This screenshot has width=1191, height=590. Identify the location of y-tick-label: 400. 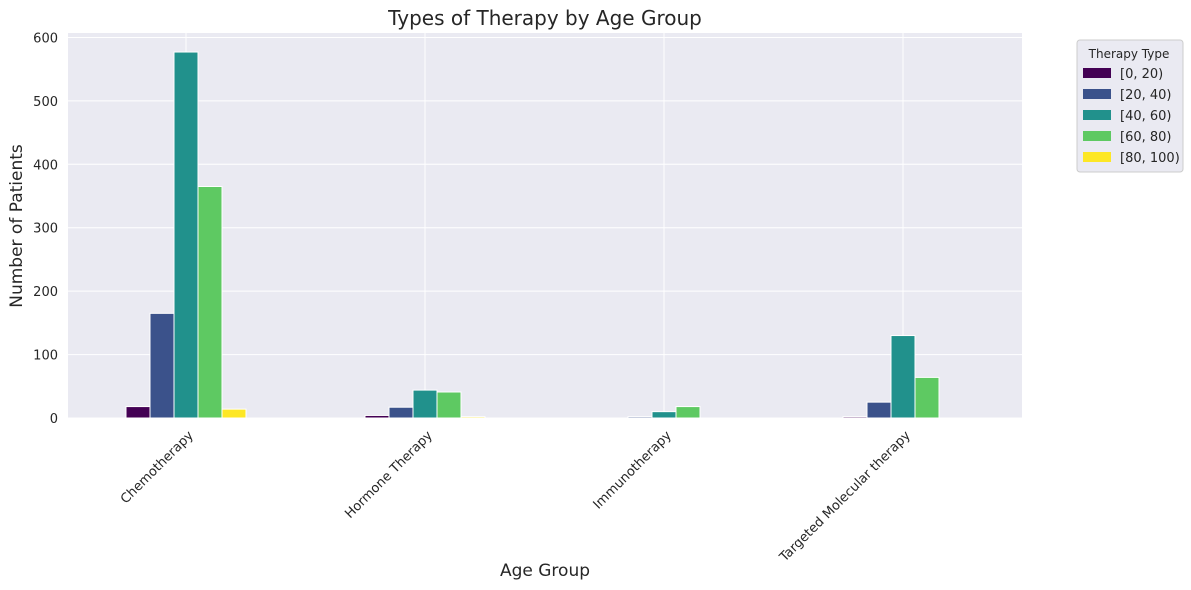
(45, 165).